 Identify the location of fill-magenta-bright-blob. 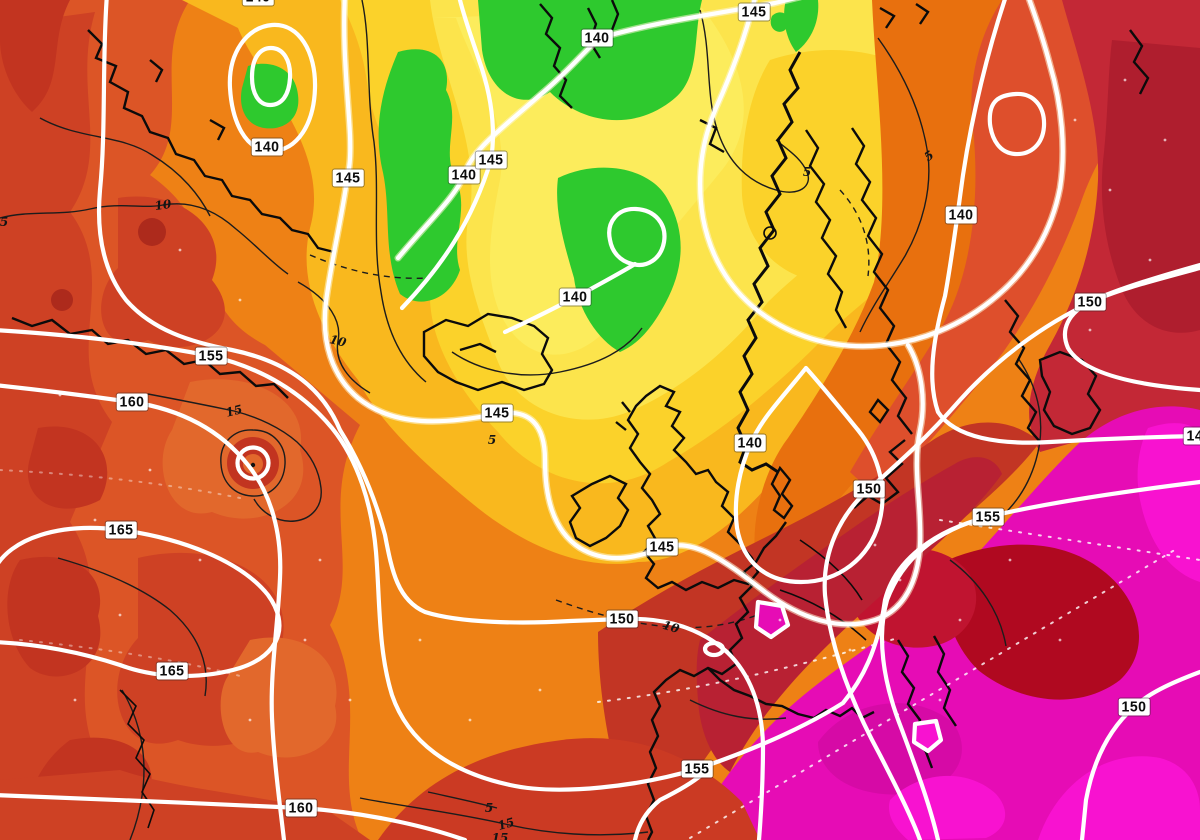
(947, 807).